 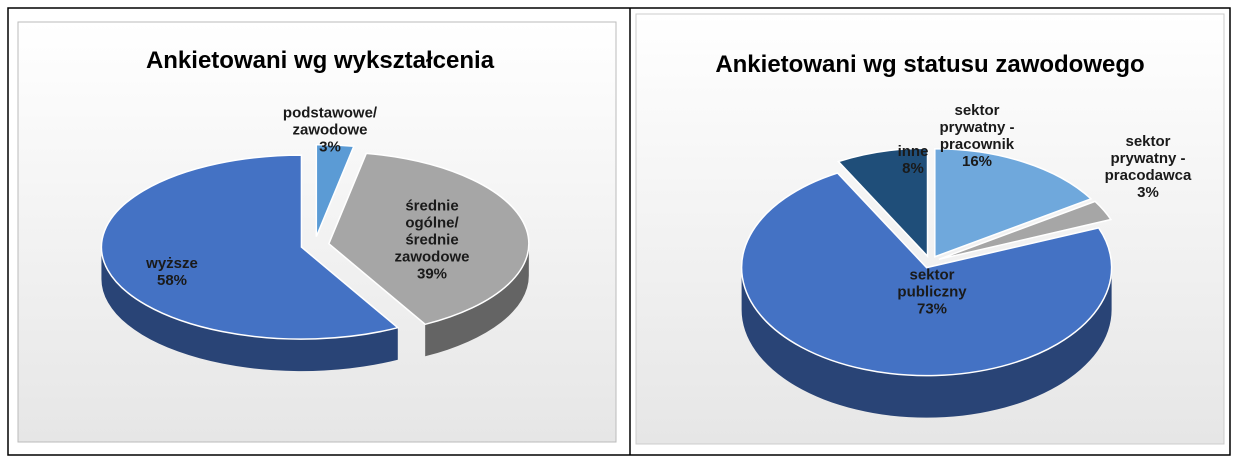 I want to click on category-label: sektor prywatny - pracodawca, so click(x=1148, y=158).